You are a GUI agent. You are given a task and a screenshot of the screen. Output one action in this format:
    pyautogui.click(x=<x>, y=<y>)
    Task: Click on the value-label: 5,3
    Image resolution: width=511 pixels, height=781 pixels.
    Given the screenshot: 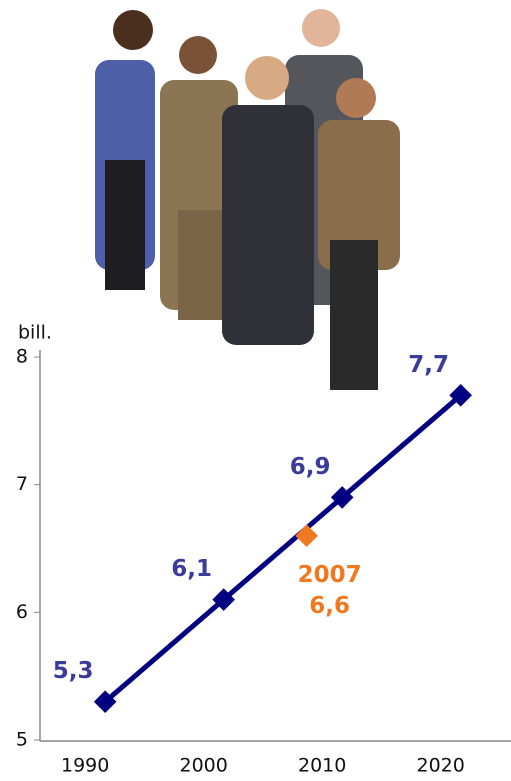 What is the action you would take?
    pyautogui.click(x=73, y=671)
    